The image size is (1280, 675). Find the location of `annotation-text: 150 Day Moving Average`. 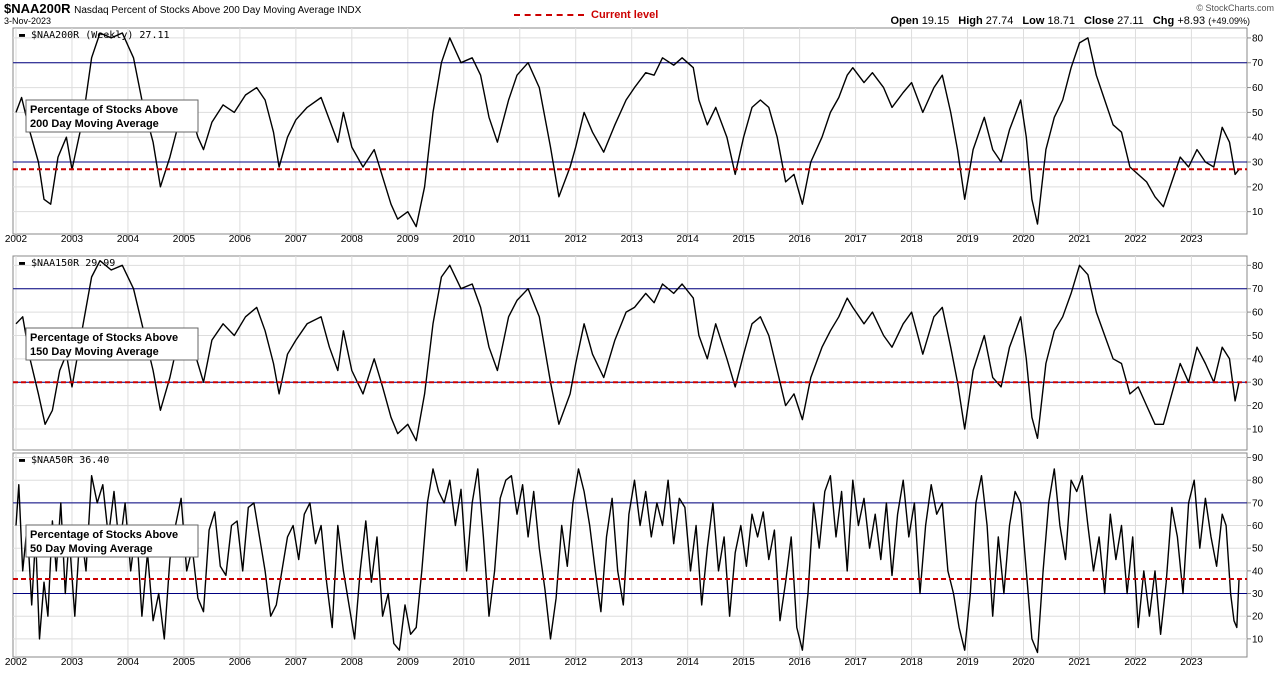

annotation-text: 150 Day Moving Average is located at coordinates (94, 352).